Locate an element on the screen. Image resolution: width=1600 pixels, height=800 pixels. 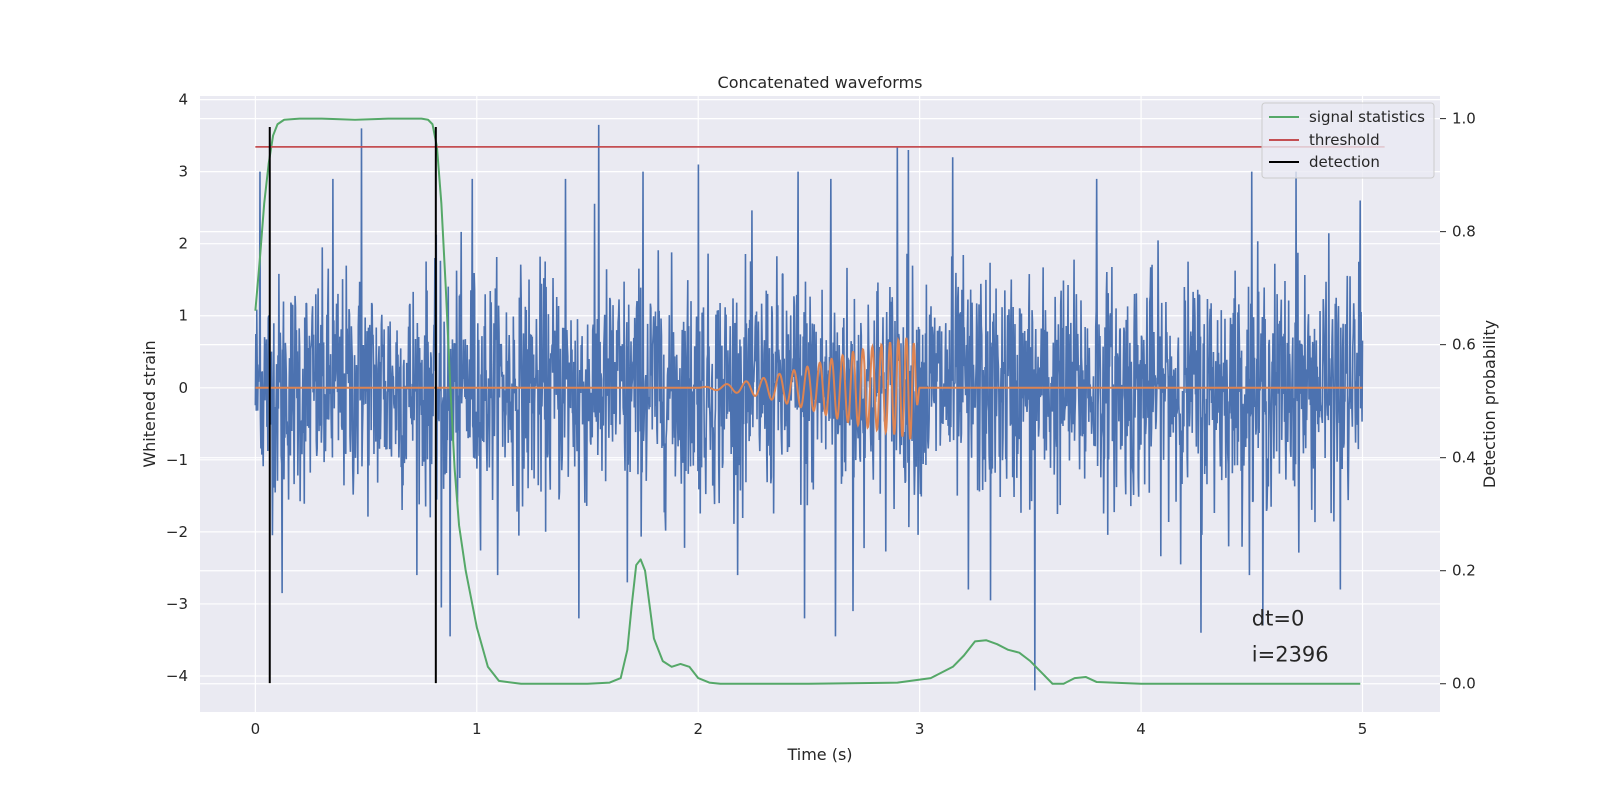
legend-label-signal-statistics: signal statistics is located at coordinates (1367, 117).